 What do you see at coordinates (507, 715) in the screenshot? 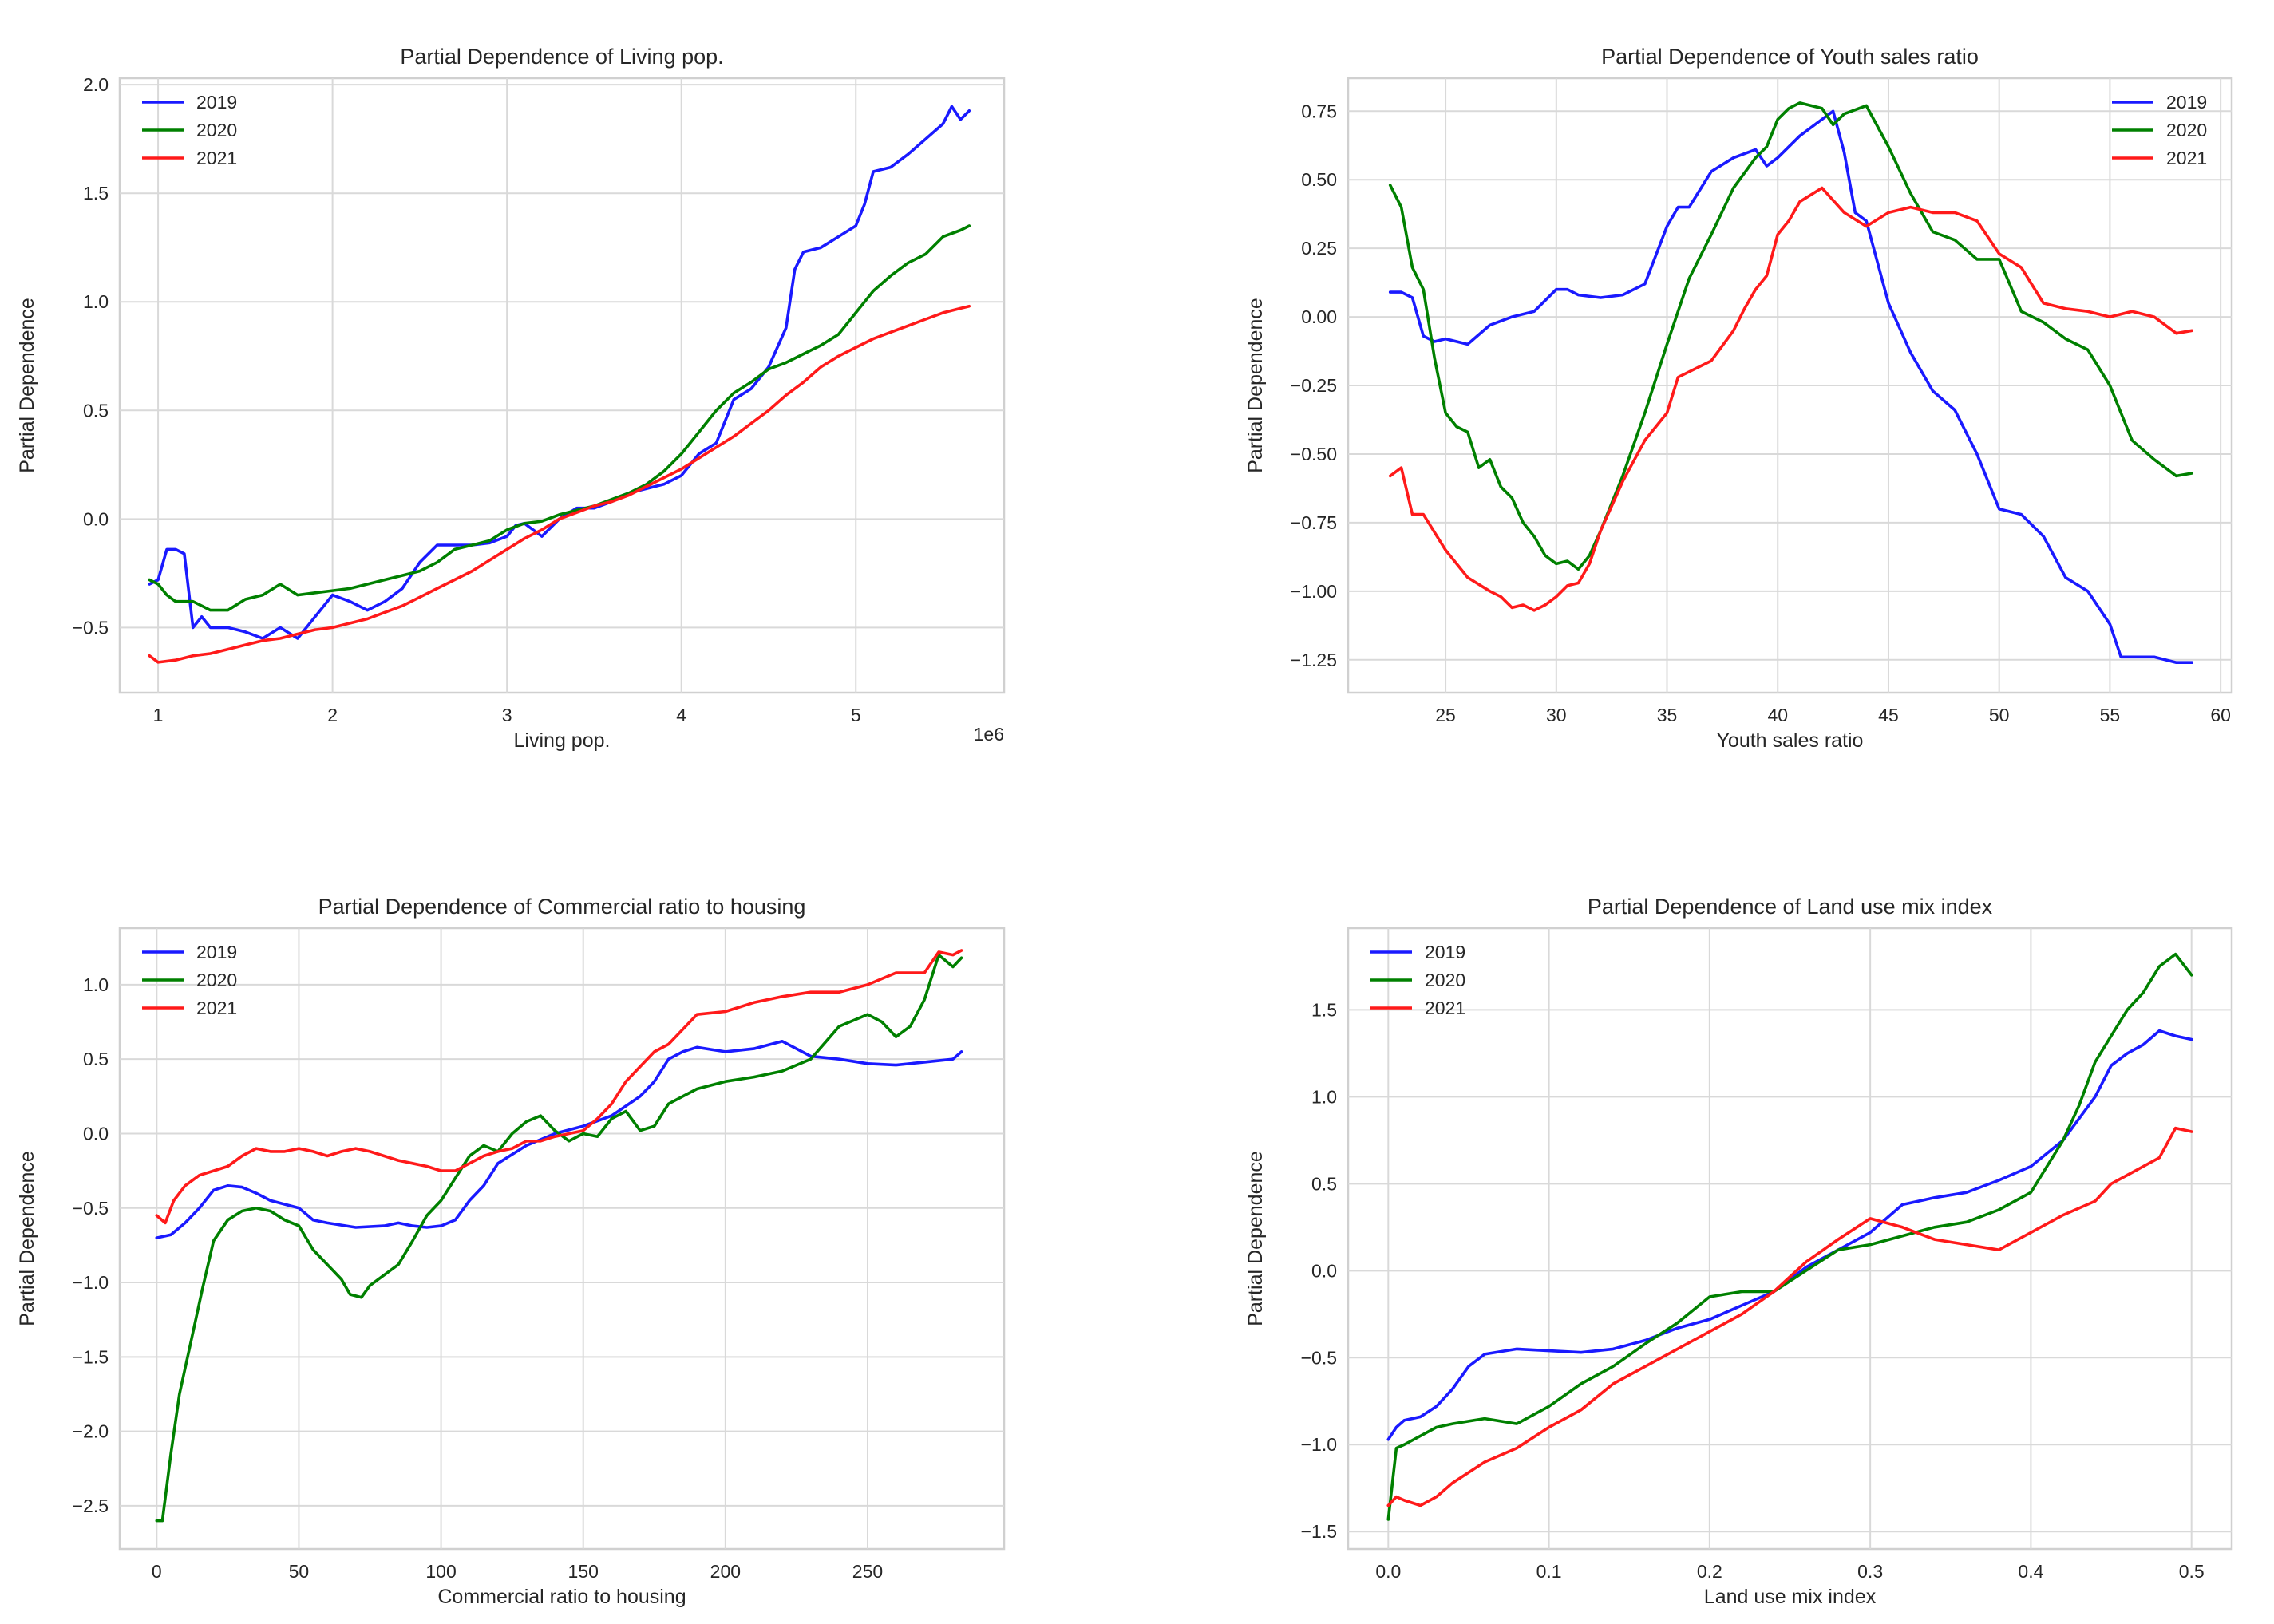
I see `chart0-x-tick-label: 3` at bounding box center [507, 715].